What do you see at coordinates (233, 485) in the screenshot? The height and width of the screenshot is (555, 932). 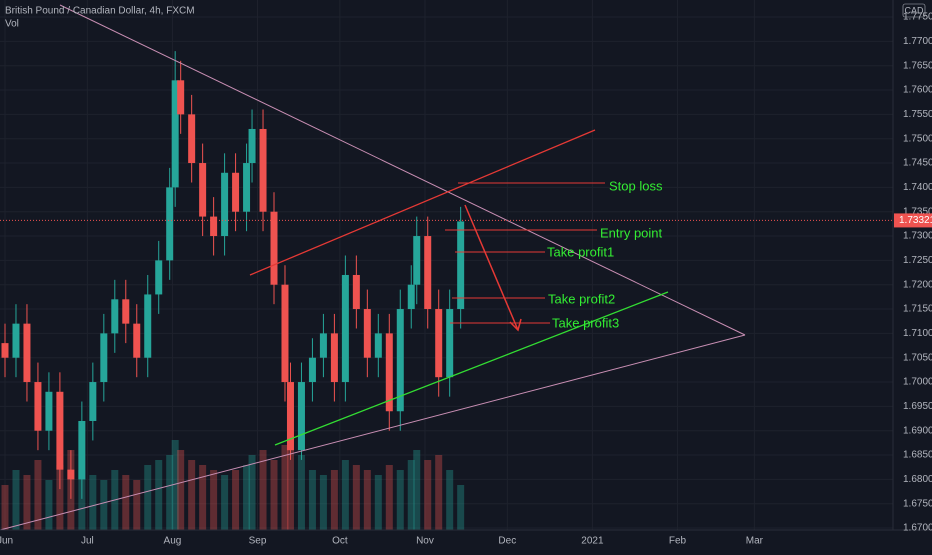 I see `volume-layer` at bounding box center [233, 485].